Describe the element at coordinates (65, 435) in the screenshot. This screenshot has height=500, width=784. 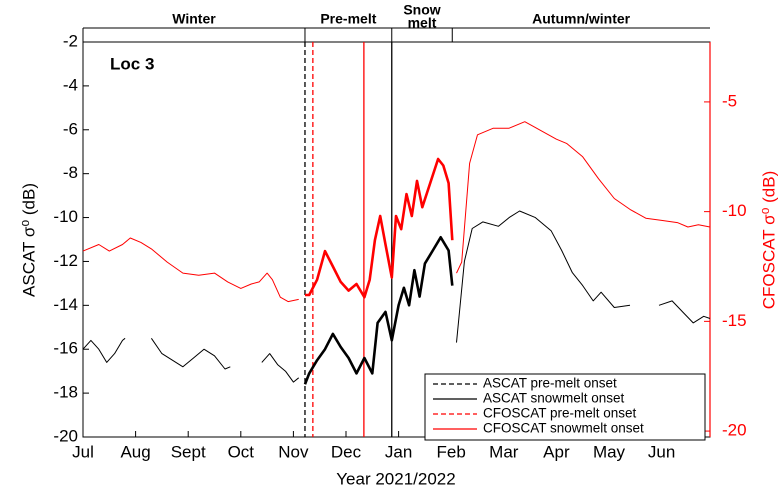
I see `y-tick-label: -20` at that location.